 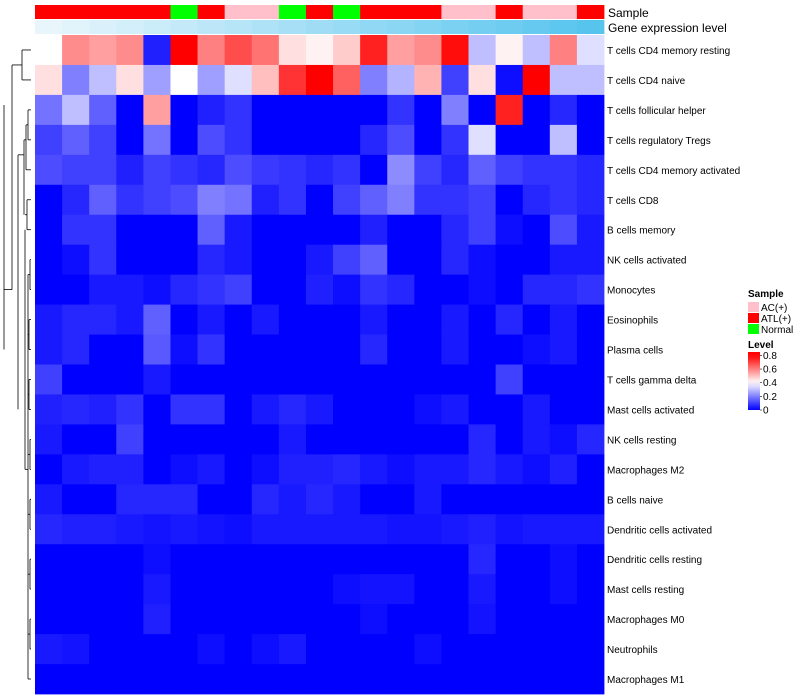 I want to click on legend-title-sample: Sample, so click(x=766, y=294).